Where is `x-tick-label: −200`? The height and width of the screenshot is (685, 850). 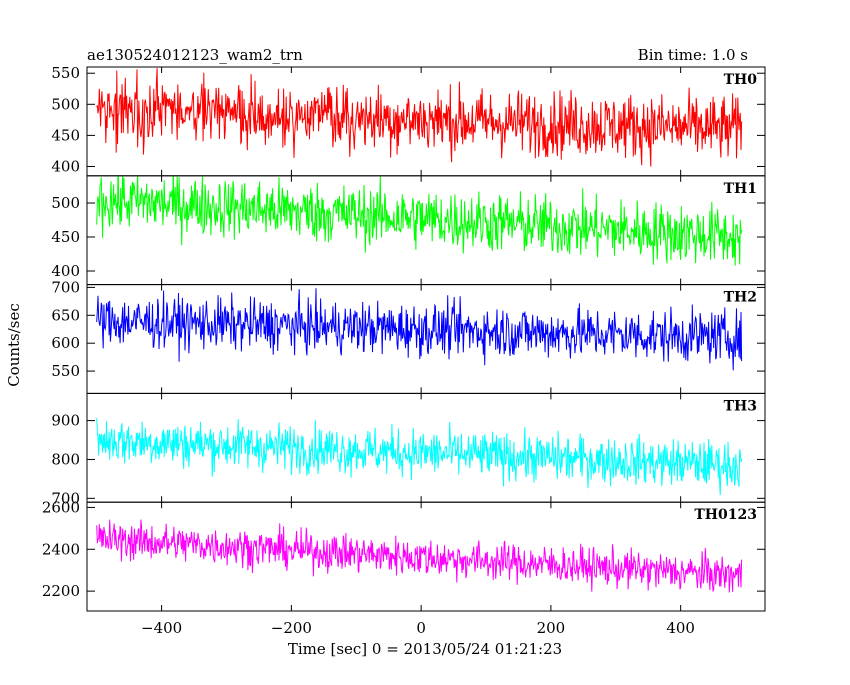 x-tick-label: −200 is located at coordinates (291, 628).